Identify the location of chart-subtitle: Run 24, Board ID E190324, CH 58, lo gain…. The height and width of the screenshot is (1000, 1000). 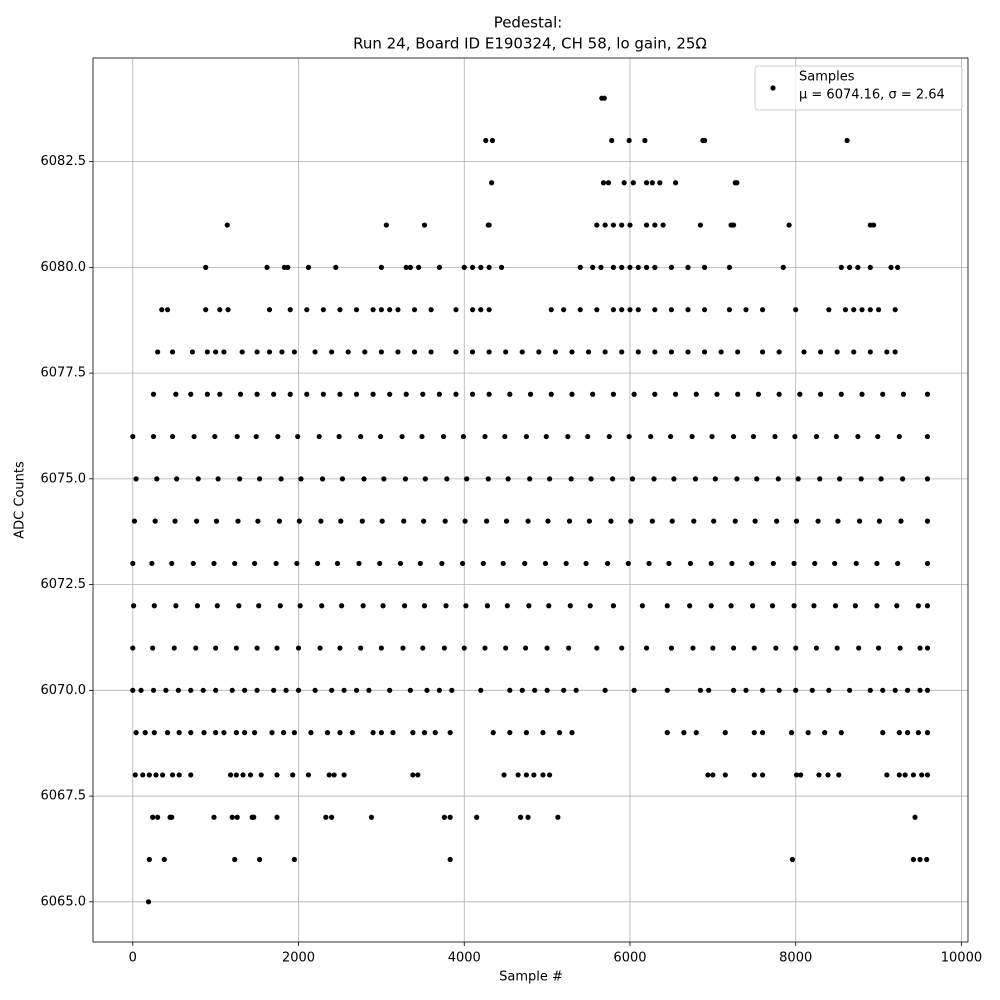
(530, 44).